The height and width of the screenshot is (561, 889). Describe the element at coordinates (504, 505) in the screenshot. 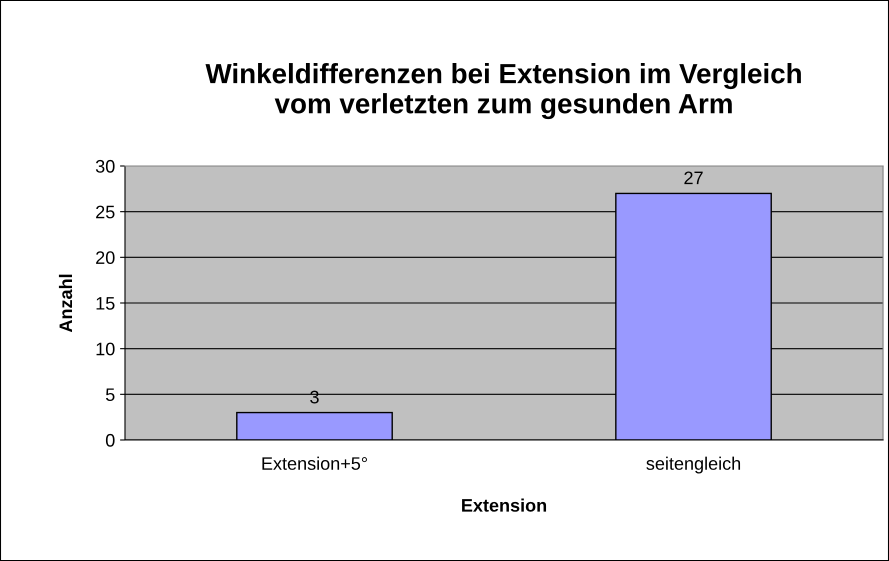

I see `x-axis-title: Extension` at that location.